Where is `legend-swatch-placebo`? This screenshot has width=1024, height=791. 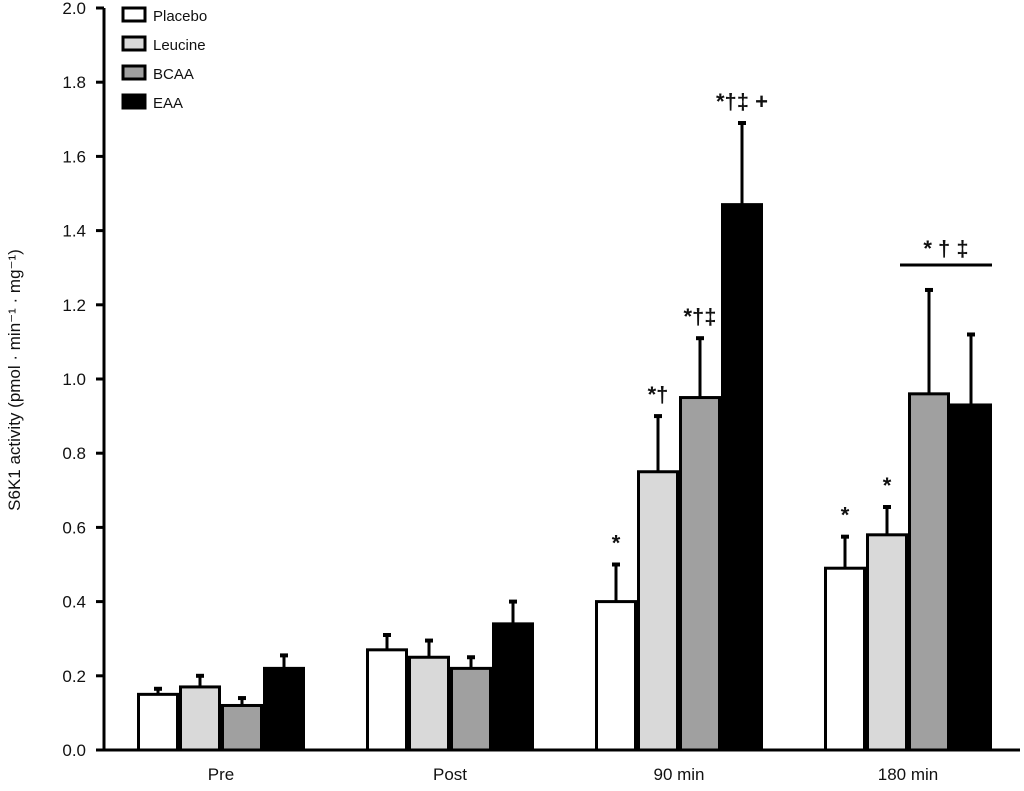 legend-swatch-placebo is located at coordinates (134, 14).